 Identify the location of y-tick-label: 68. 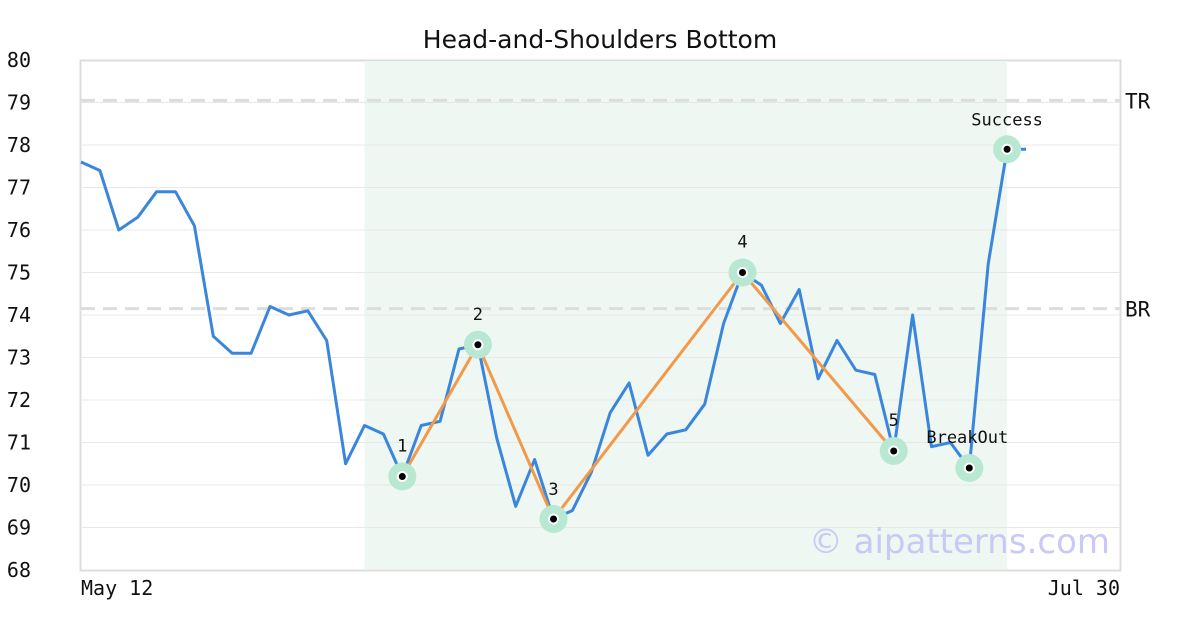
(19, 570).